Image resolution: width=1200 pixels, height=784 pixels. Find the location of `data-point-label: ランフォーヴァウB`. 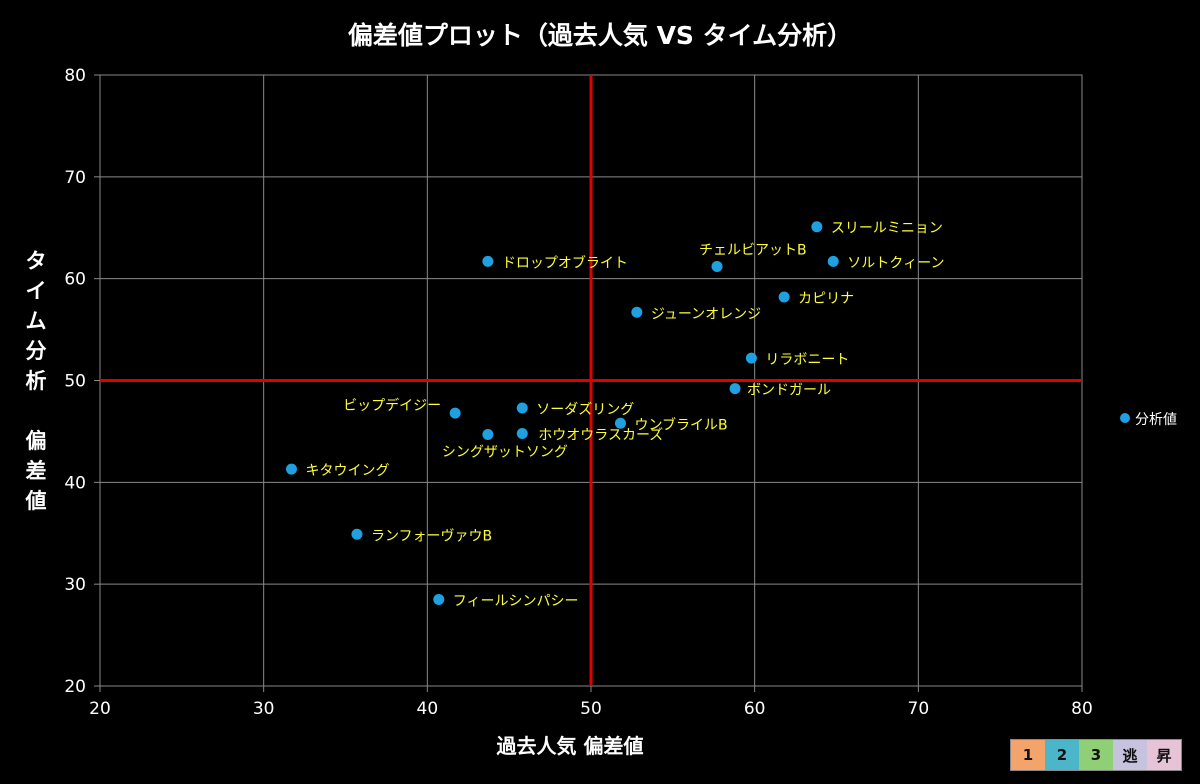

data-point-label: ランフォーヴァウB is located at coordinates (431, 535).